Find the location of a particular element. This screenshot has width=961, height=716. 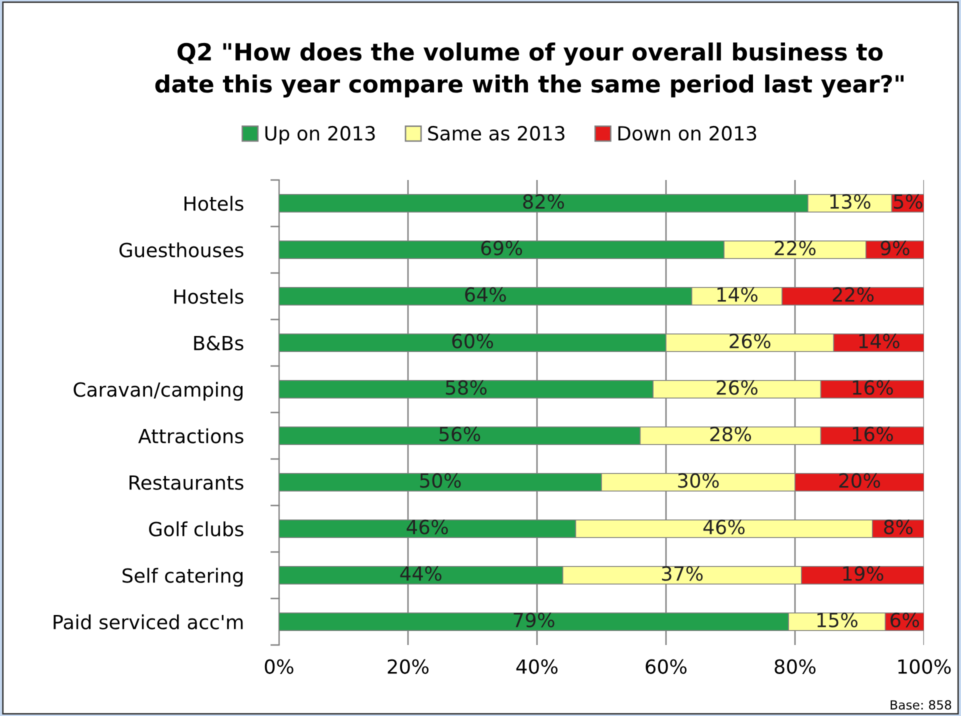

data-label: 69% is located at coordinates (501, 248).